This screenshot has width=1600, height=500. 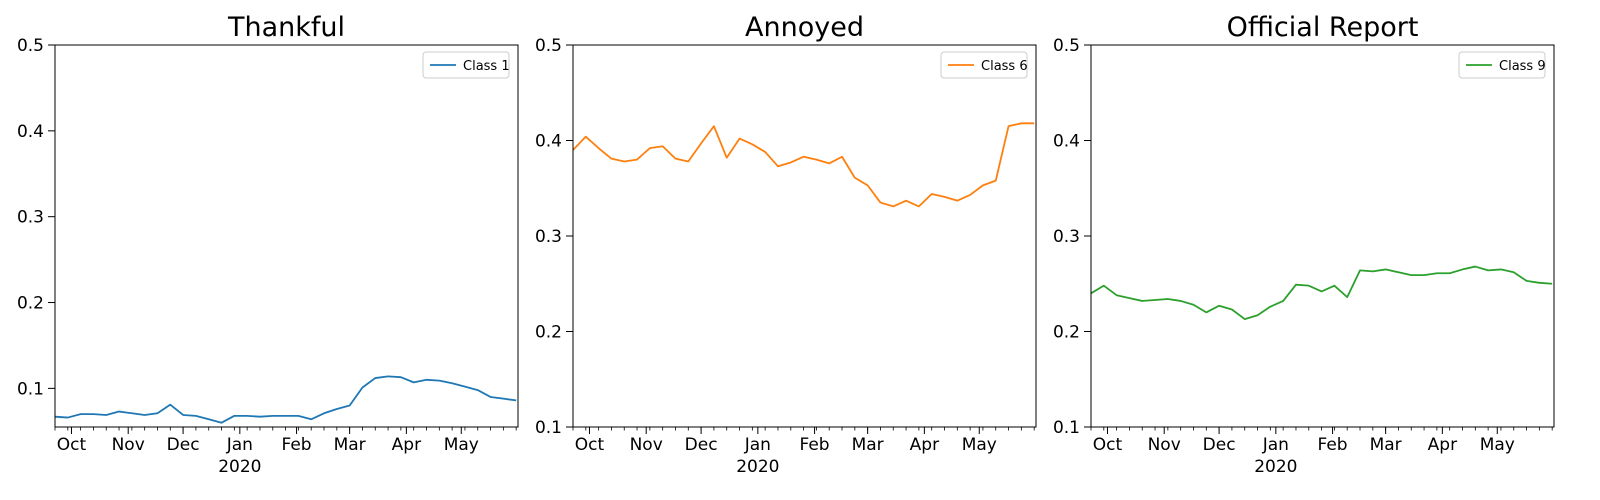 I want to click on legend-label: Class 6, so click(x=1004, y=66).